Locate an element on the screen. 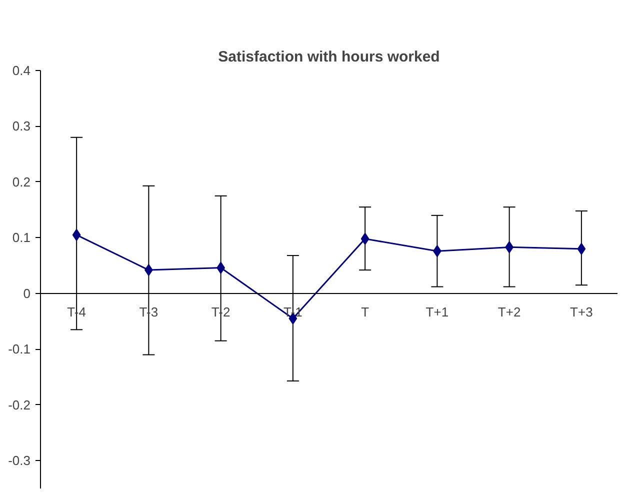 Image resolution: width=637 pixels, height=503 pixels. y-tick-label: 0.3 is located at coordinates (21, 126).